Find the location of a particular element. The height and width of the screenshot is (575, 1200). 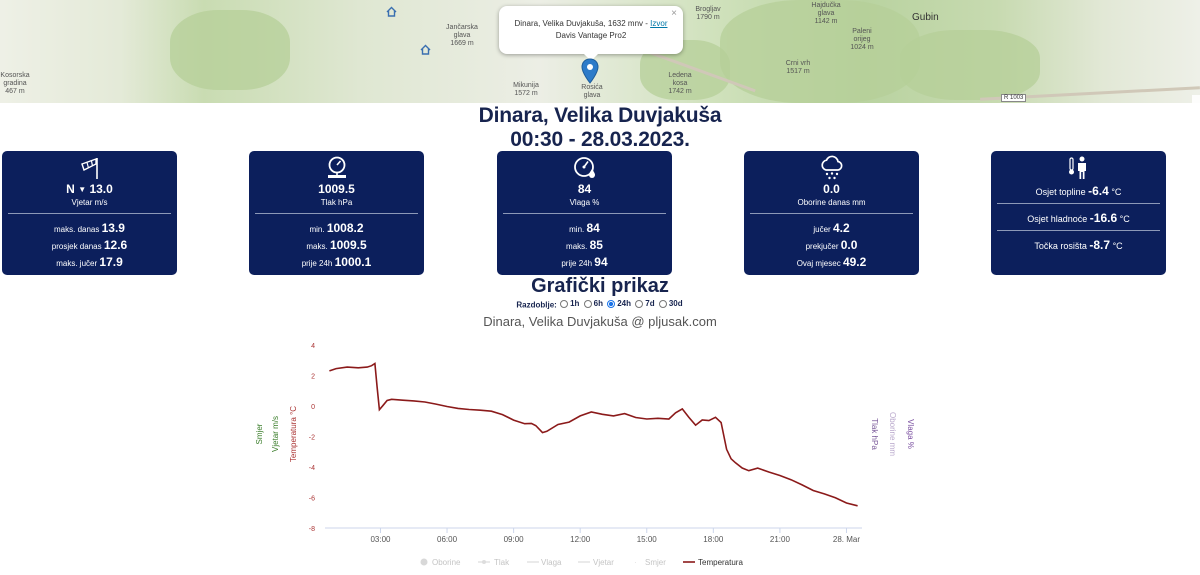

stat-value: 1008.2 is located at coordinates (345, 228).